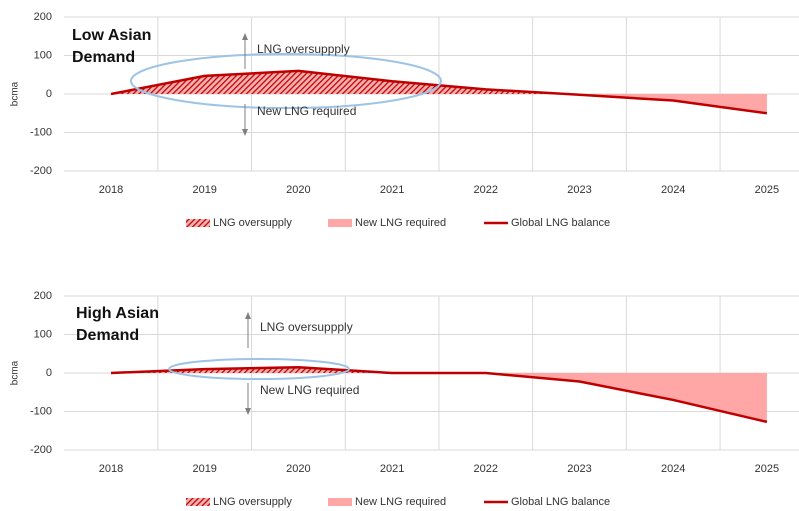  What do you see at coordinates (439, 82) in the screenshot?
I see `area-positive` at bounding box center [439, 82].